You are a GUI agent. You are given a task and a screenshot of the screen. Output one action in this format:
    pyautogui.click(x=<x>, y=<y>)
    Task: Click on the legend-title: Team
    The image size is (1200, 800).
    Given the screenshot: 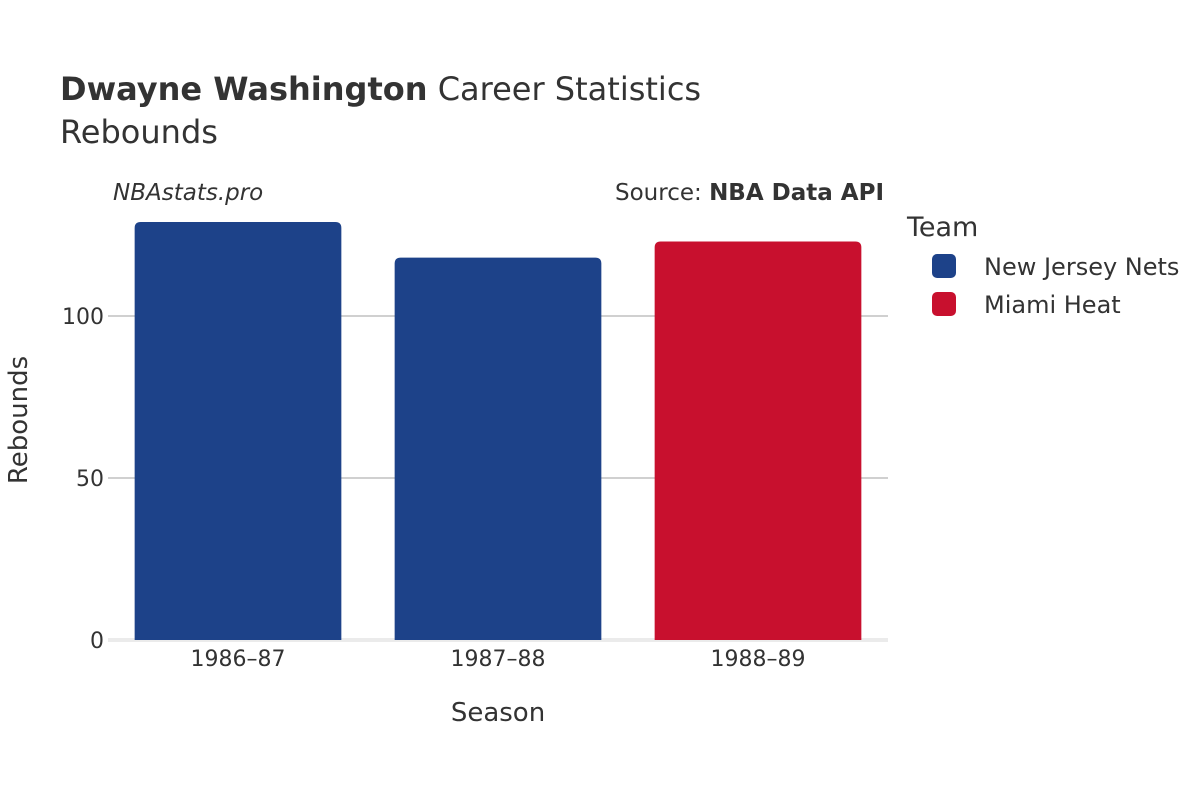 What is the action you would take?
    pyautogui.click(x=942, y=227)
    